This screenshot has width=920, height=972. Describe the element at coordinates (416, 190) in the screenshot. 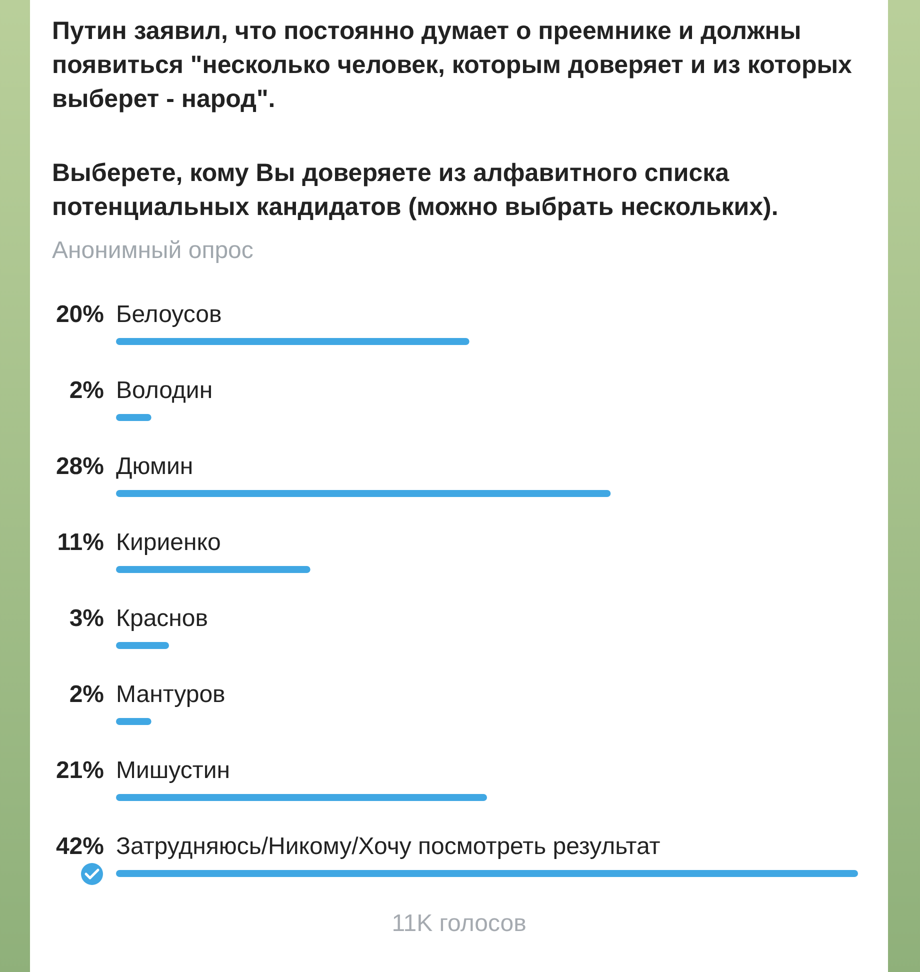

I see `chart-subtitle: Выберете, кому Вы доверяете из алфавитного списка потенциальных кандидатов (можно выбрать нескольких).` at that location.